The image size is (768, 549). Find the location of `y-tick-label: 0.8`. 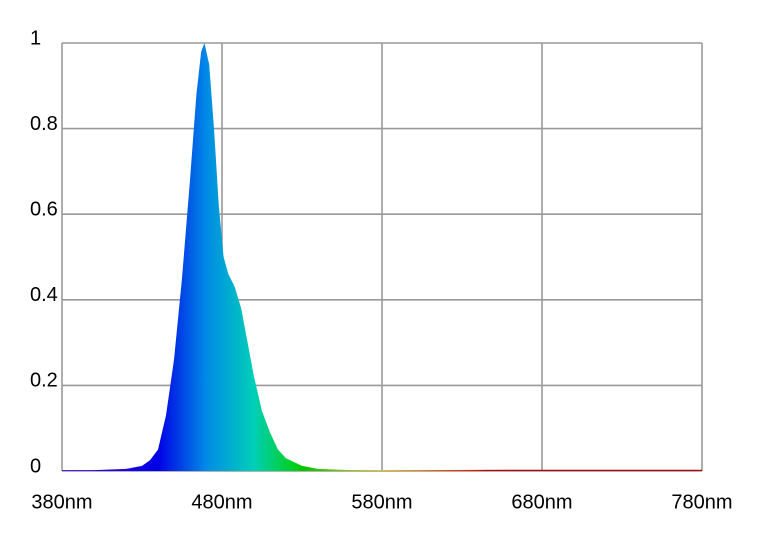

y-tick-label: 0.8 is located at coordinates (44, 124).